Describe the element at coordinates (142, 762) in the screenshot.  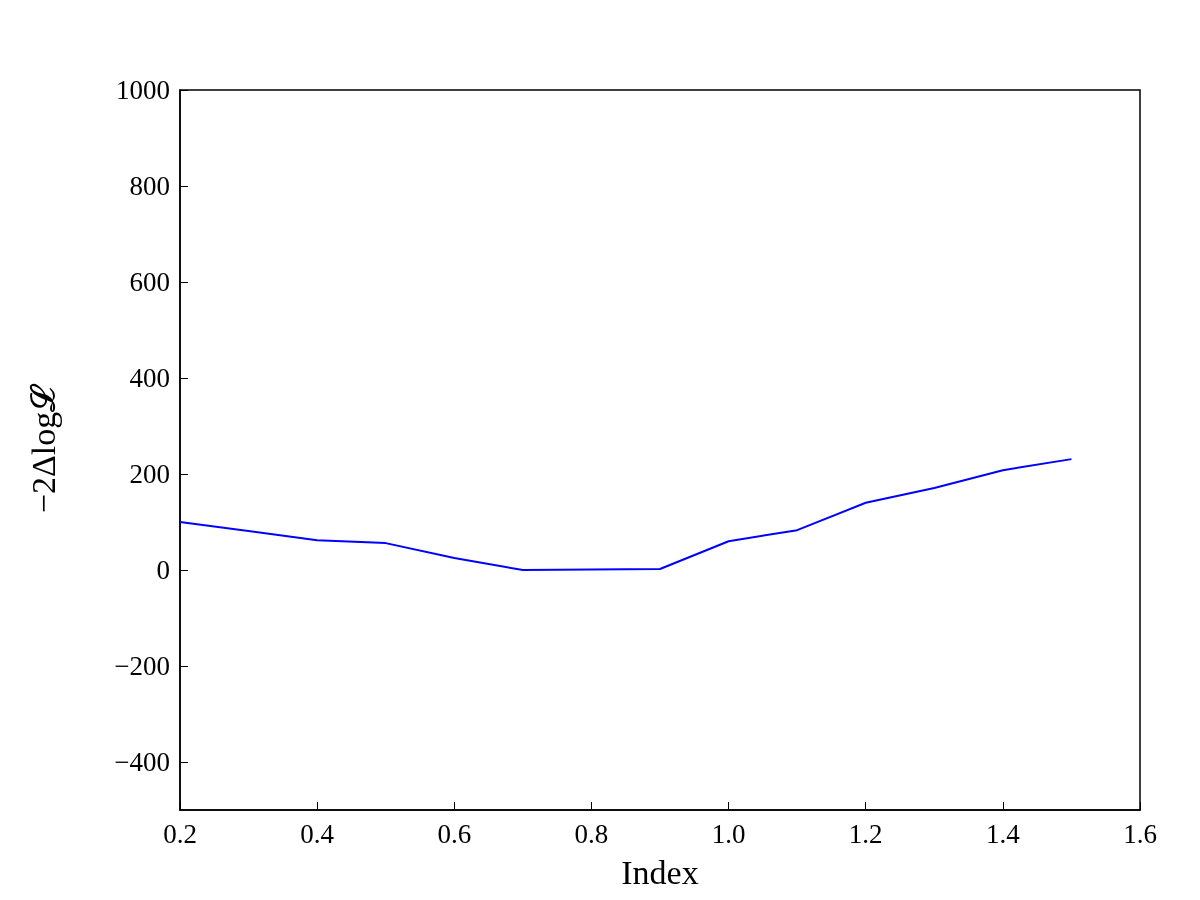
I see `y-tick-label: −400` at that location.